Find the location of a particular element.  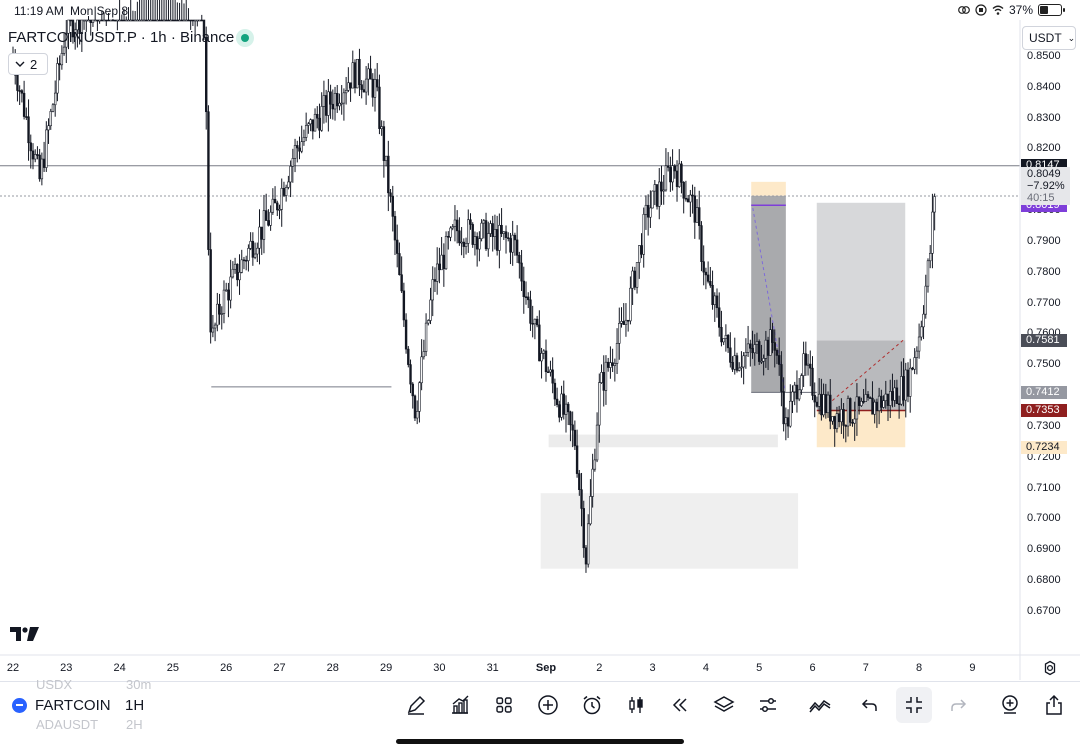

exit-fullscreen-button is located at coordinates (914, 705).